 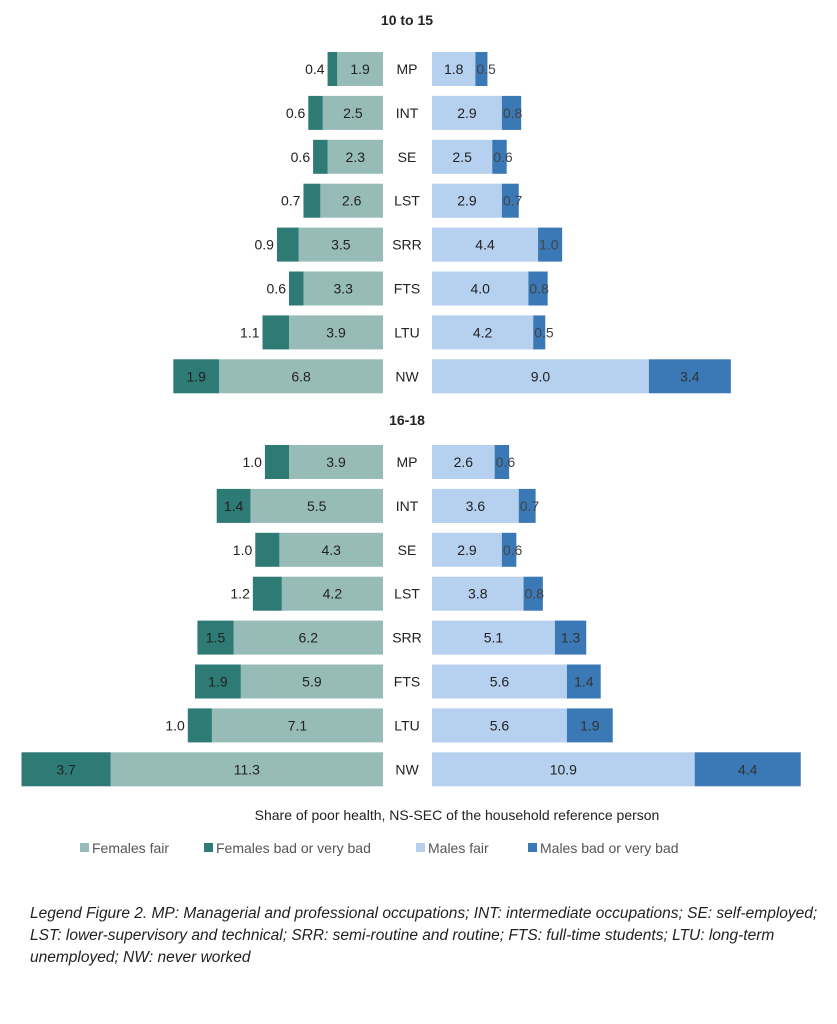 I want to click on category-label: LST, so click(x=407, y=201).